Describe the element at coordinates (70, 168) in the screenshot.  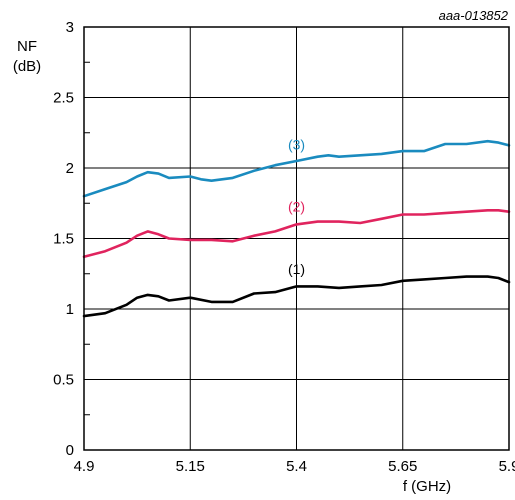
I see `y-tick-label: 2` at that location.